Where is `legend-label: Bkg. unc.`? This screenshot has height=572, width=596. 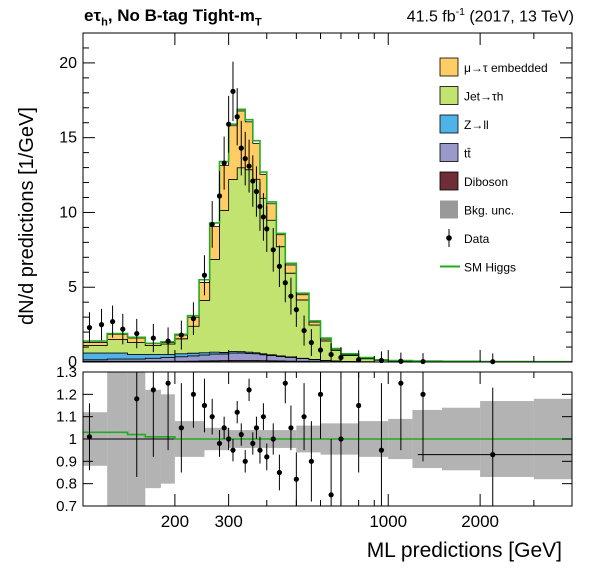 legend-label: Bkg. unc. is located at coordinates (489, 211).